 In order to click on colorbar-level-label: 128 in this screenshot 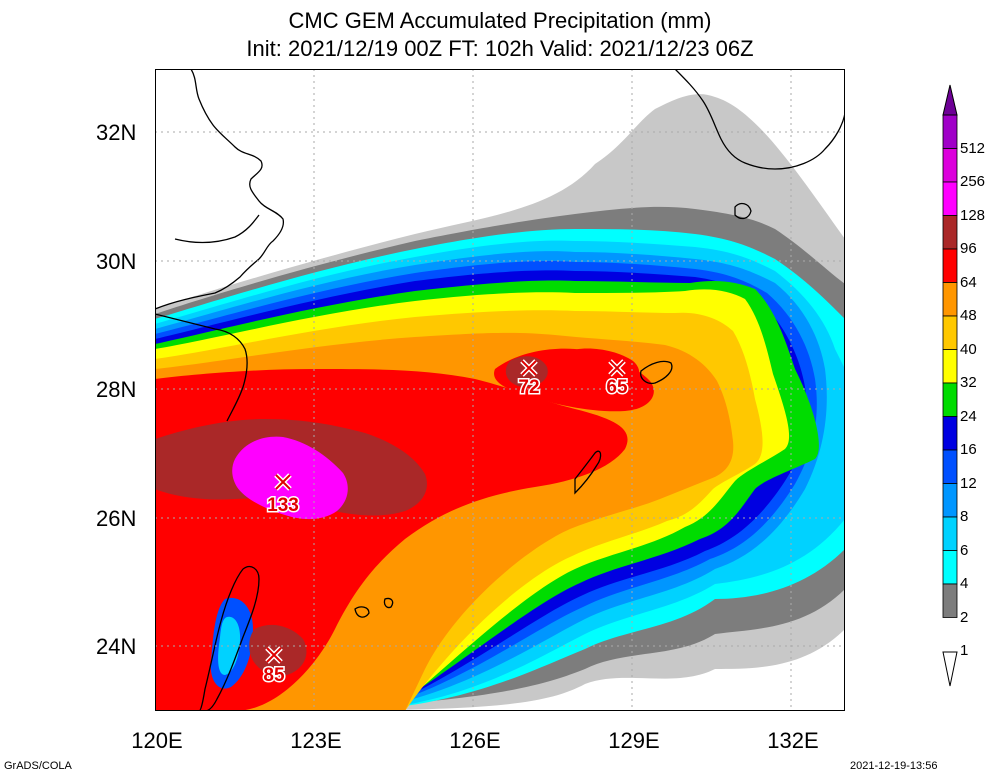, I will do `click(973, 215)`.